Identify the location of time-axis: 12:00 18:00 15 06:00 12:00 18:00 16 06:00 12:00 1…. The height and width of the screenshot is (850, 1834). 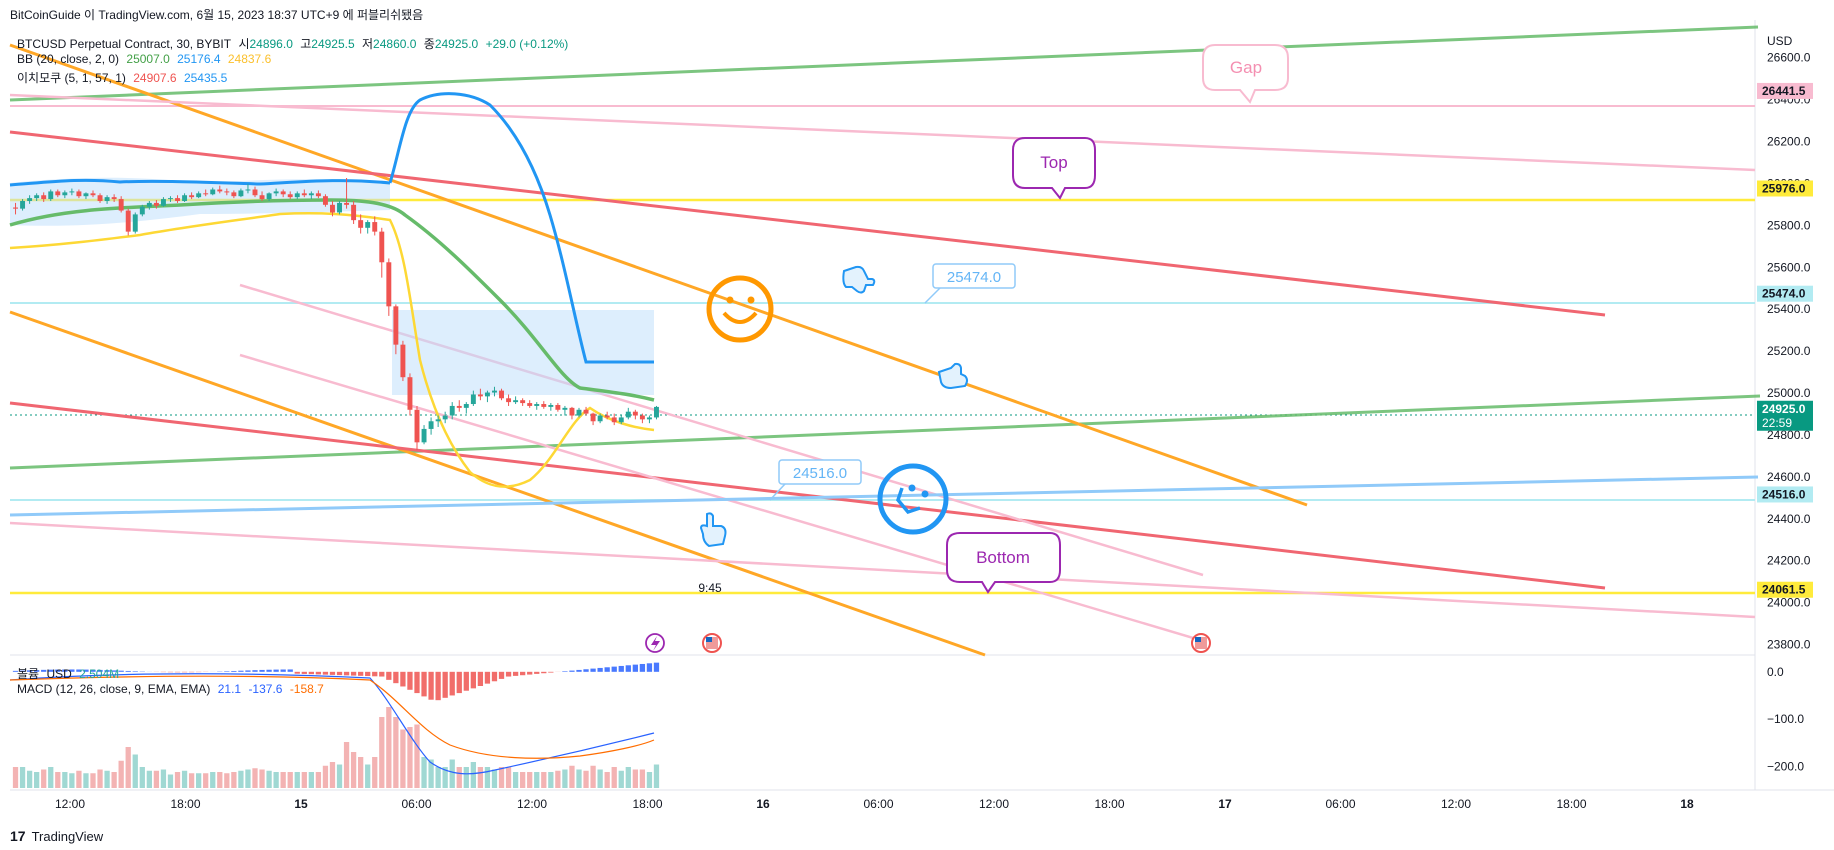
(874, 804).